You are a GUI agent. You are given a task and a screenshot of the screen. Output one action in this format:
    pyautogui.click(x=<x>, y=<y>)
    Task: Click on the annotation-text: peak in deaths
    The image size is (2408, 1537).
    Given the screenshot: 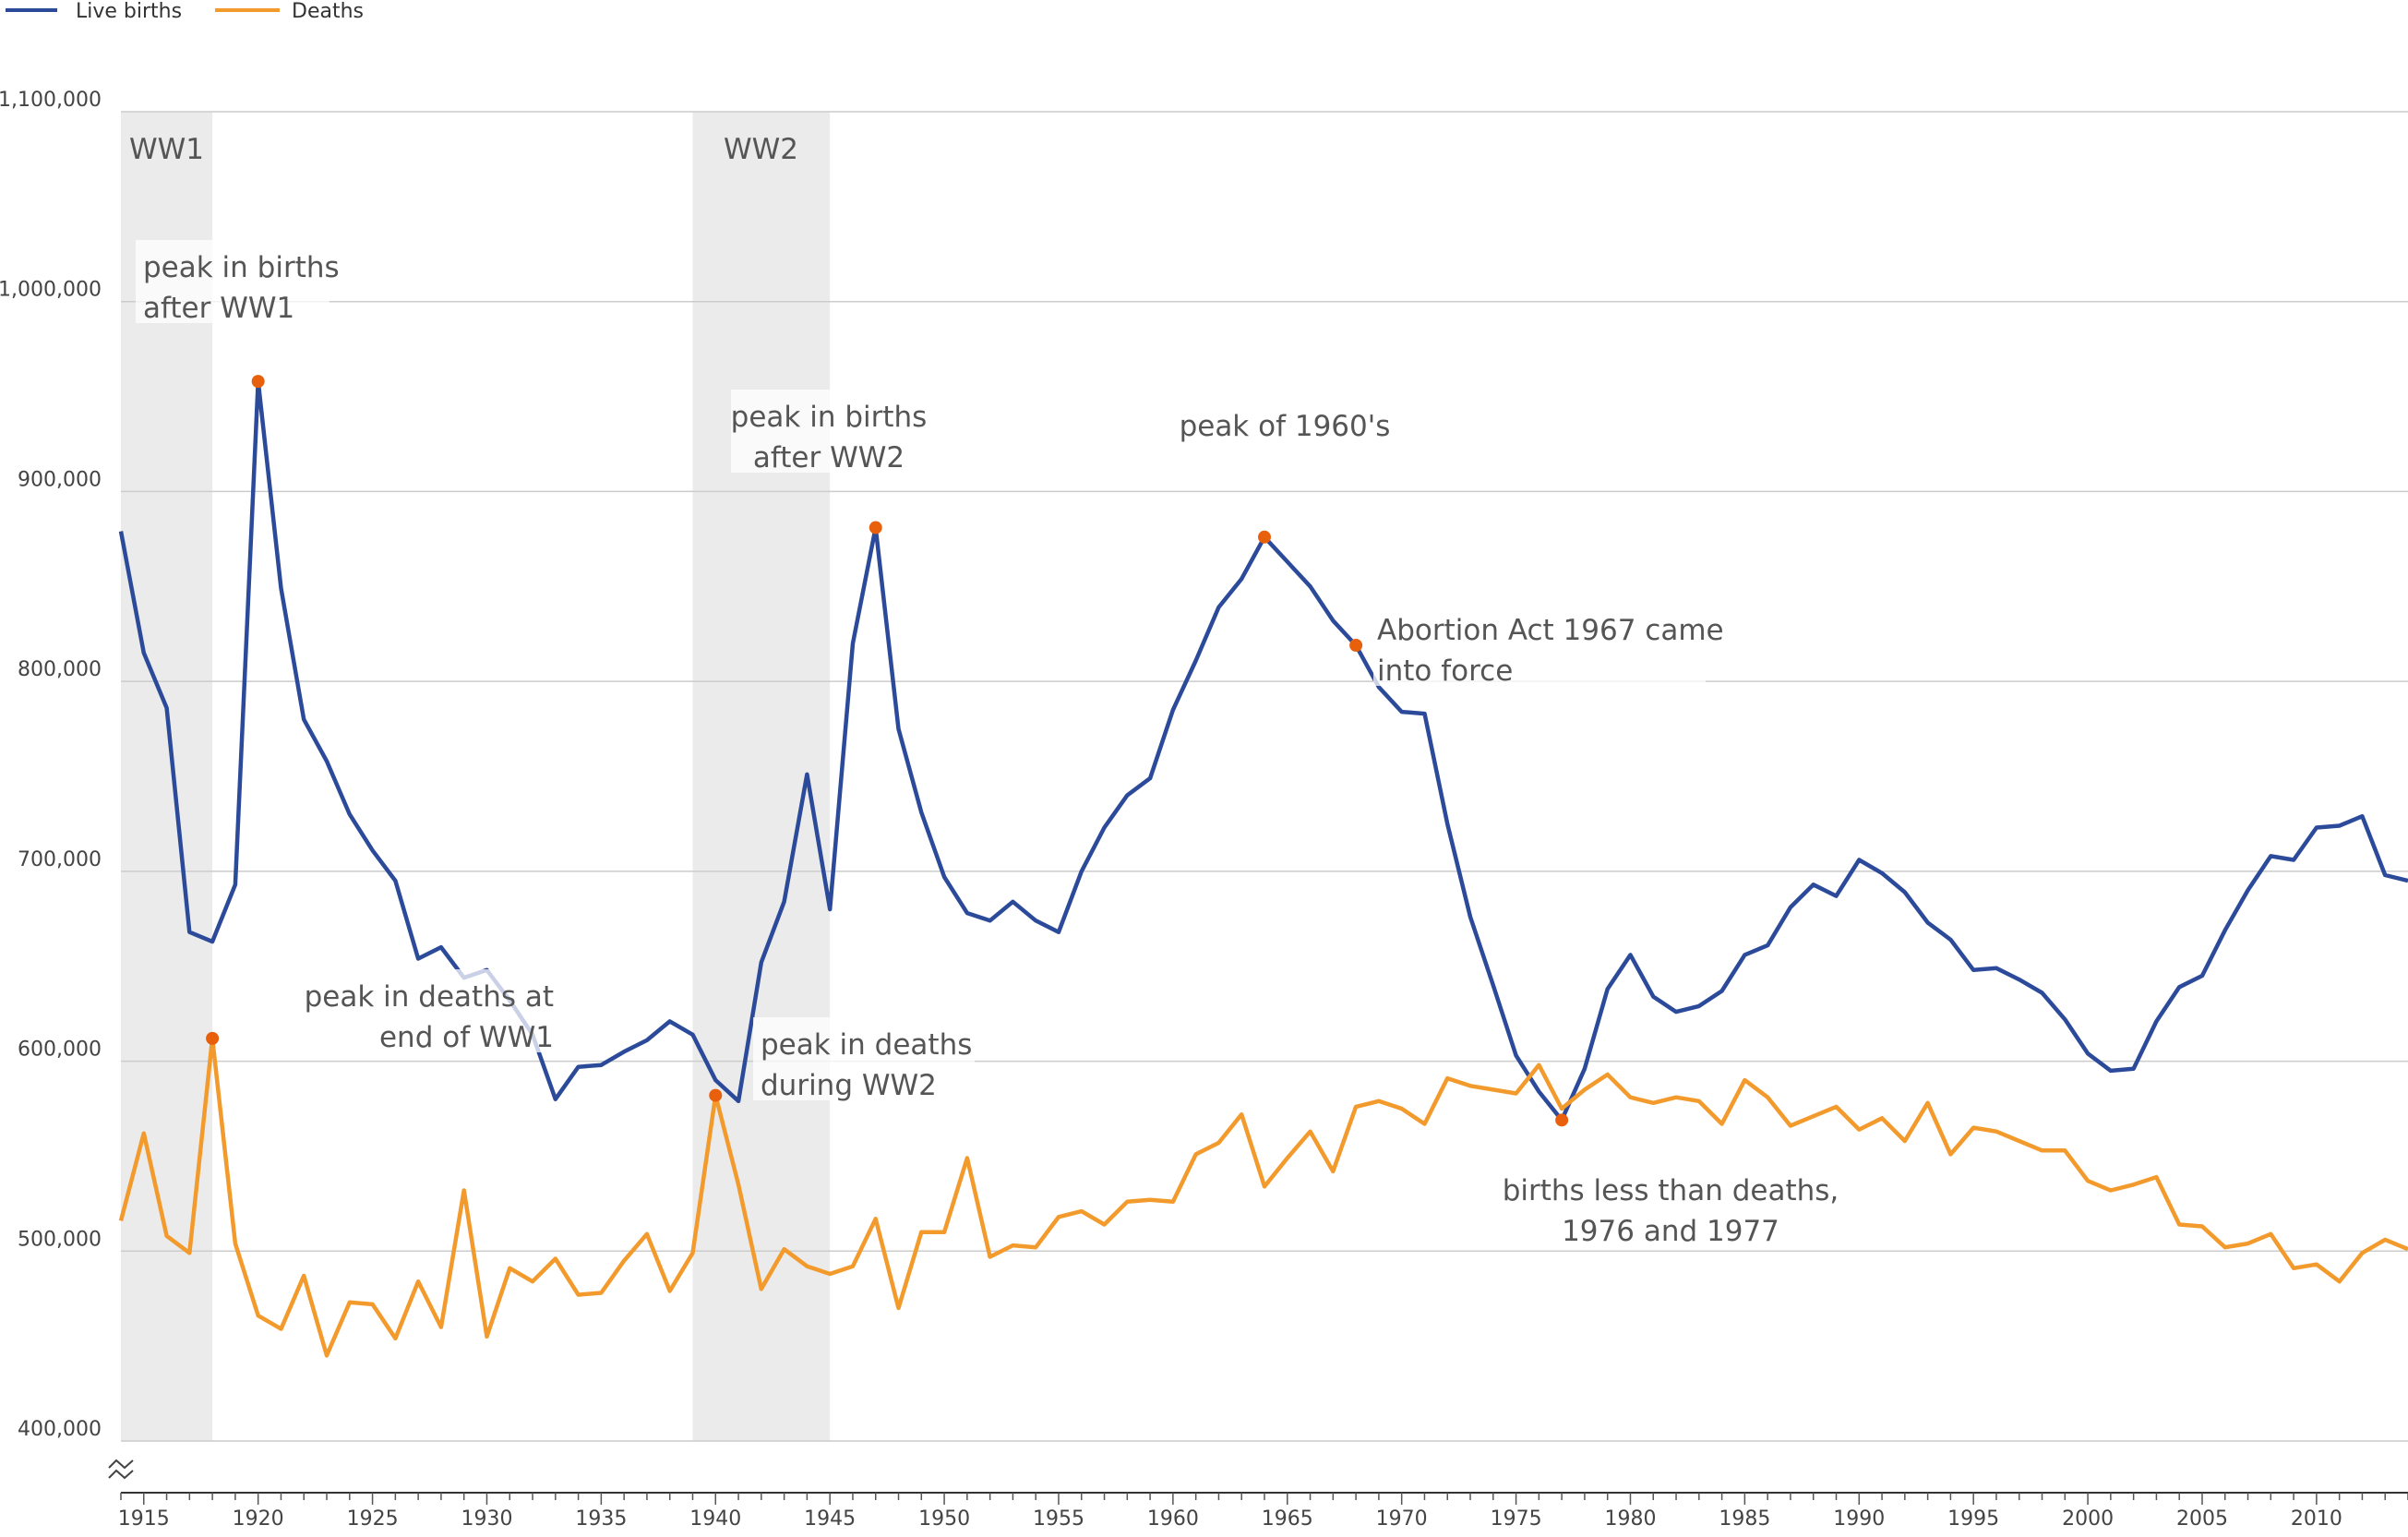 What is the action you would take?
    pyautogui.click(x=866, y=1045)
    